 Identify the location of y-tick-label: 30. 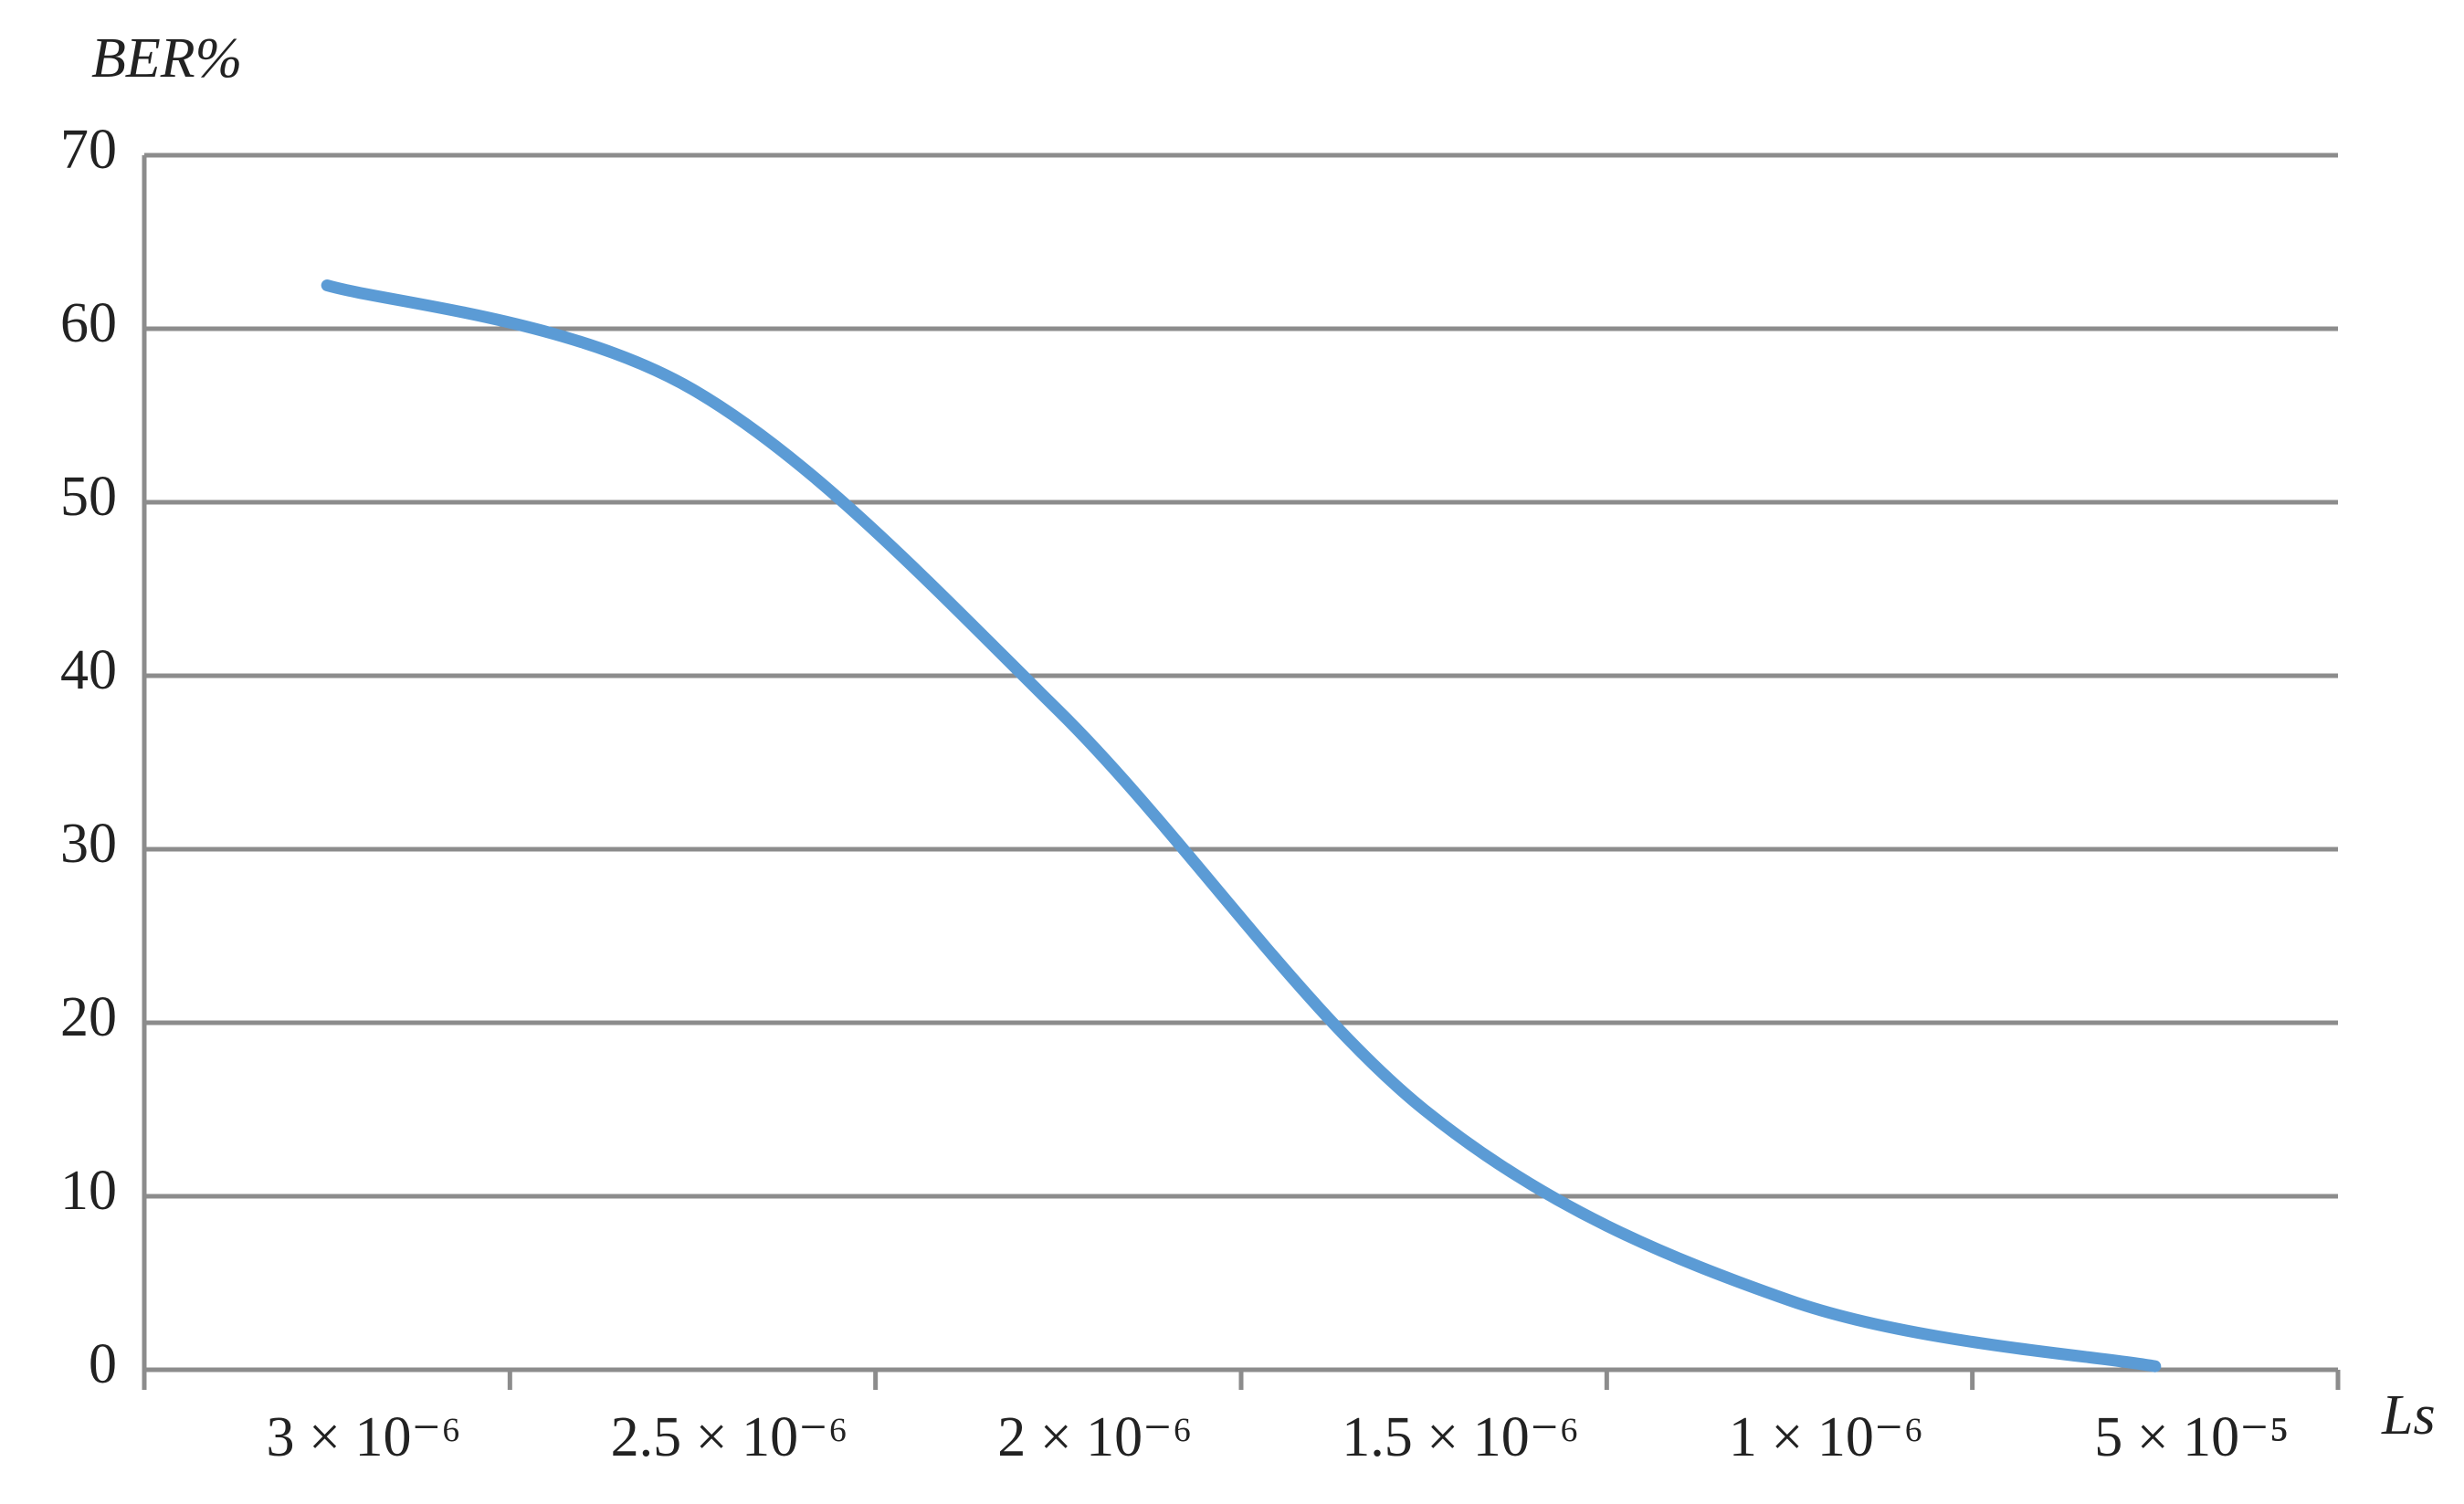
(89, 844).